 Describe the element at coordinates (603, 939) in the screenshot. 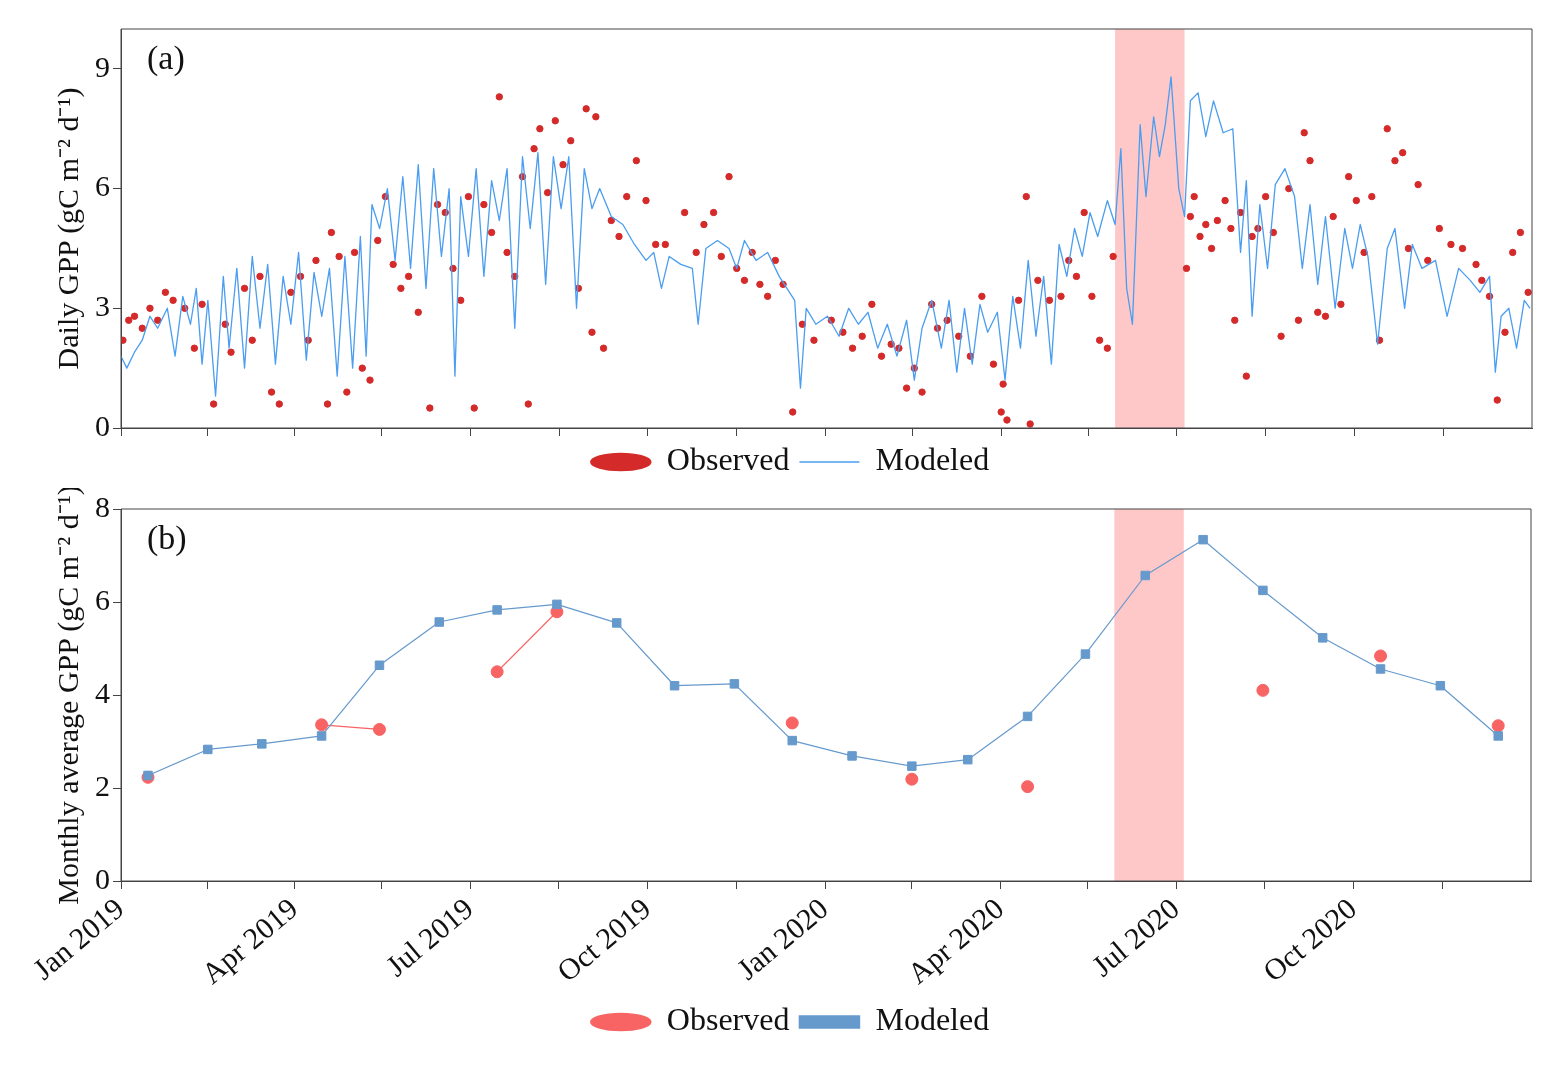

I see `x-tick-label: Oct 2019` at that location.